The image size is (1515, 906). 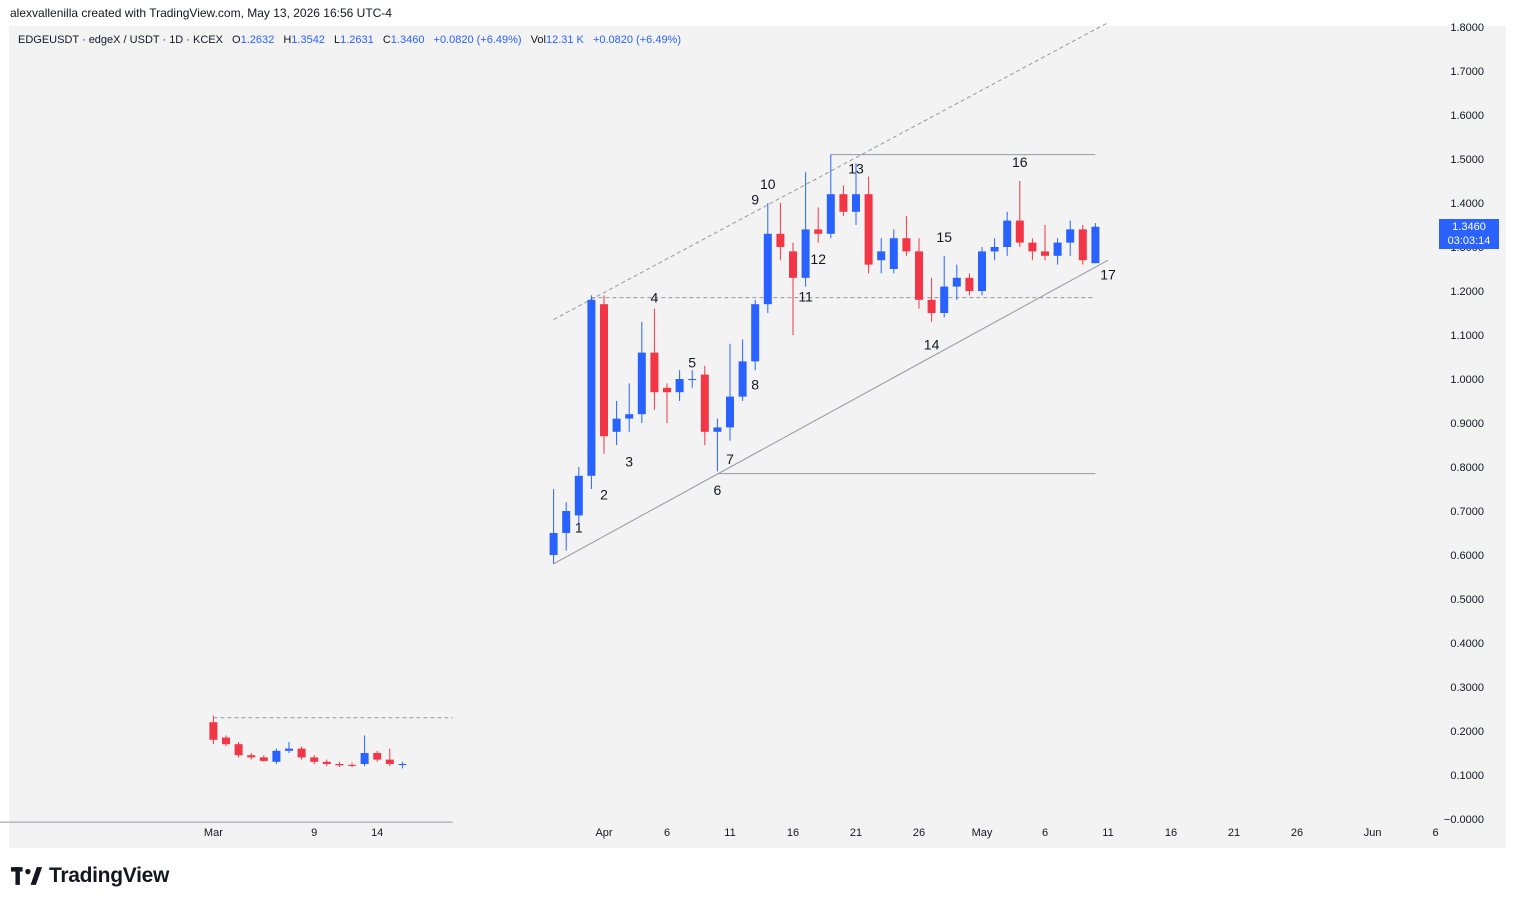 What do you see at coordinates (1467, 468) in the screenshot?
I see `price-tick-label: 0.8000` at bounding box center [1467, 468].